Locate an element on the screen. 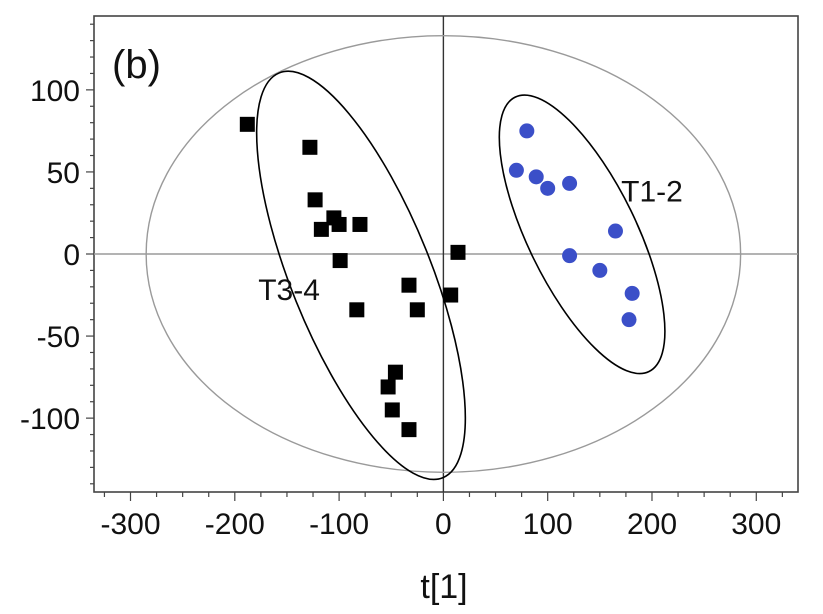 The image size is (823, 614). x-tick-label: -300 is located at coordinates (130, 524).